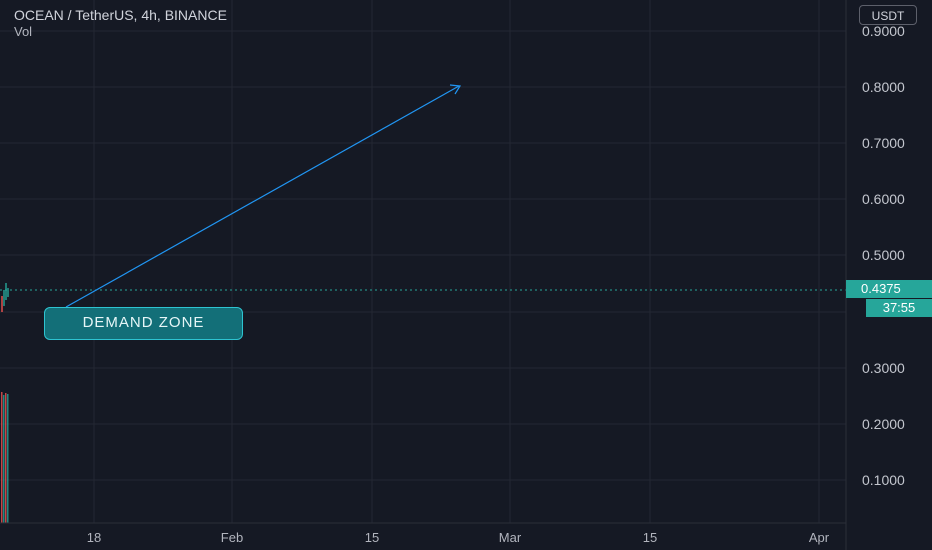 This screenshot has height=550, width=932. What do you see at coordinates (232, 537) in the screenshot?
I see `time-tick-label: Feb` at bounding box center [232, 537].